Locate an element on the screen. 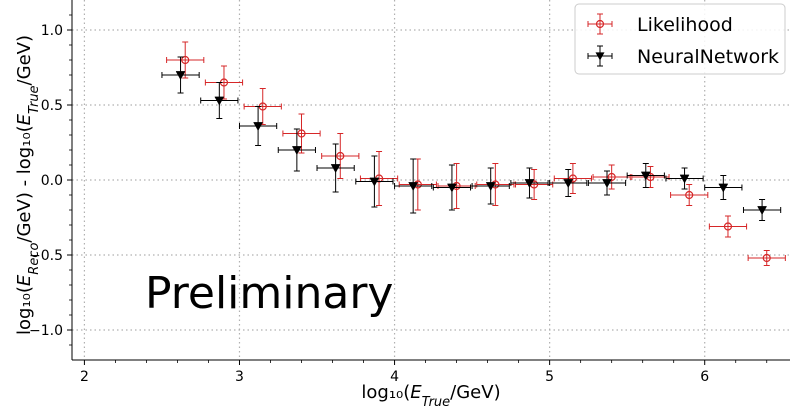 The image size is (792, 414). legend-entry-neuralnetwork: NeuralNetwork is located at coordinates (683, 56).